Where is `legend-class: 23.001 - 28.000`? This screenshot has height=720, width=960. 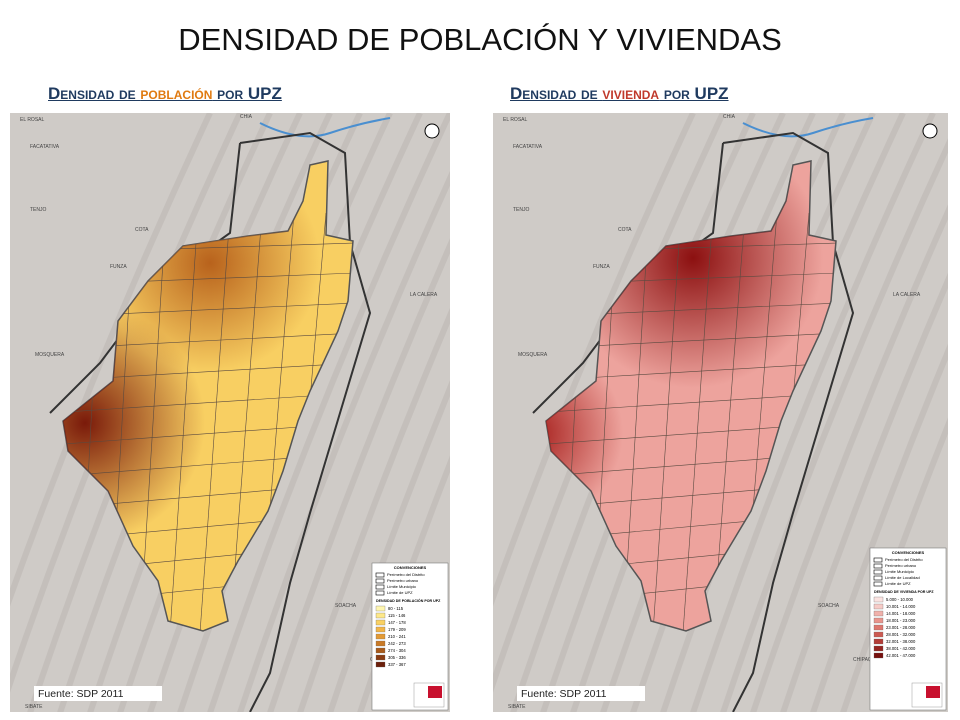
legend-class: 23.001 - 28.000 is located at coordinates (901, 627).